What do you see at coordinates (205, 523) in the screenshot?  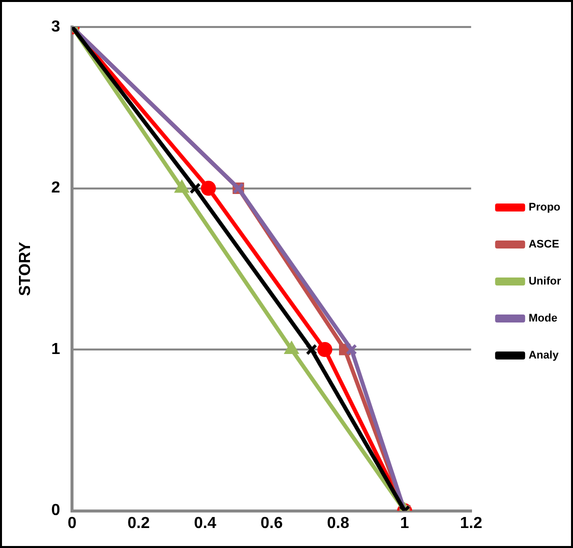 I see `x-tick-label: 0.4` at bounding box center [205, 523].